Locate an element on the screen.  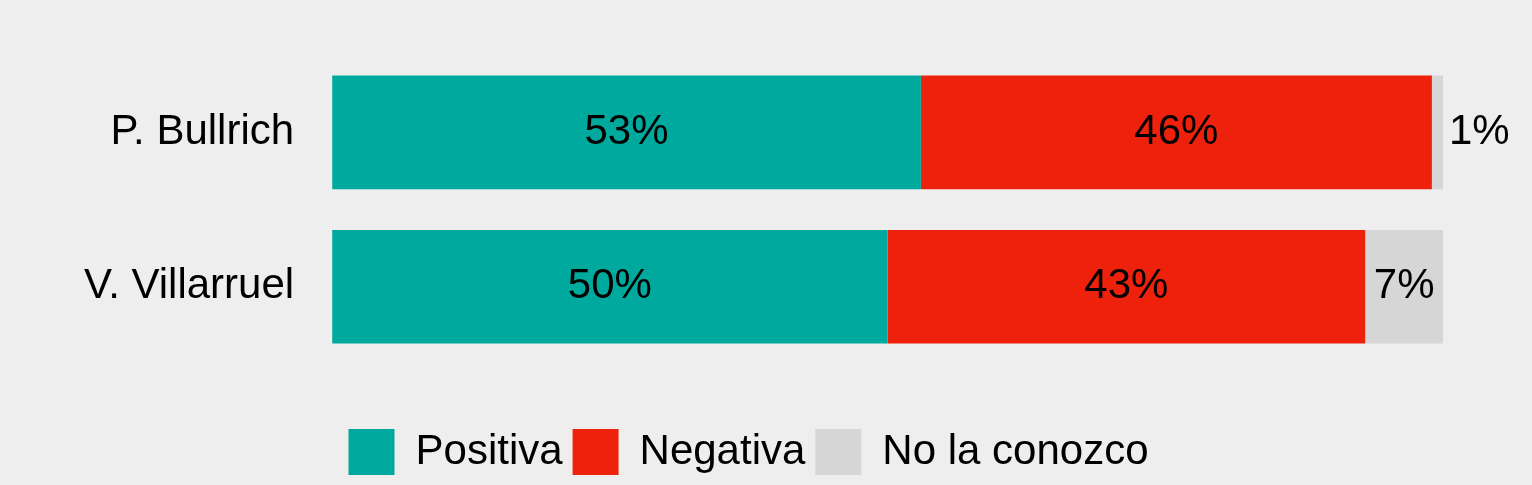
legend-label: Negativa is located at coordinates (722, 449).